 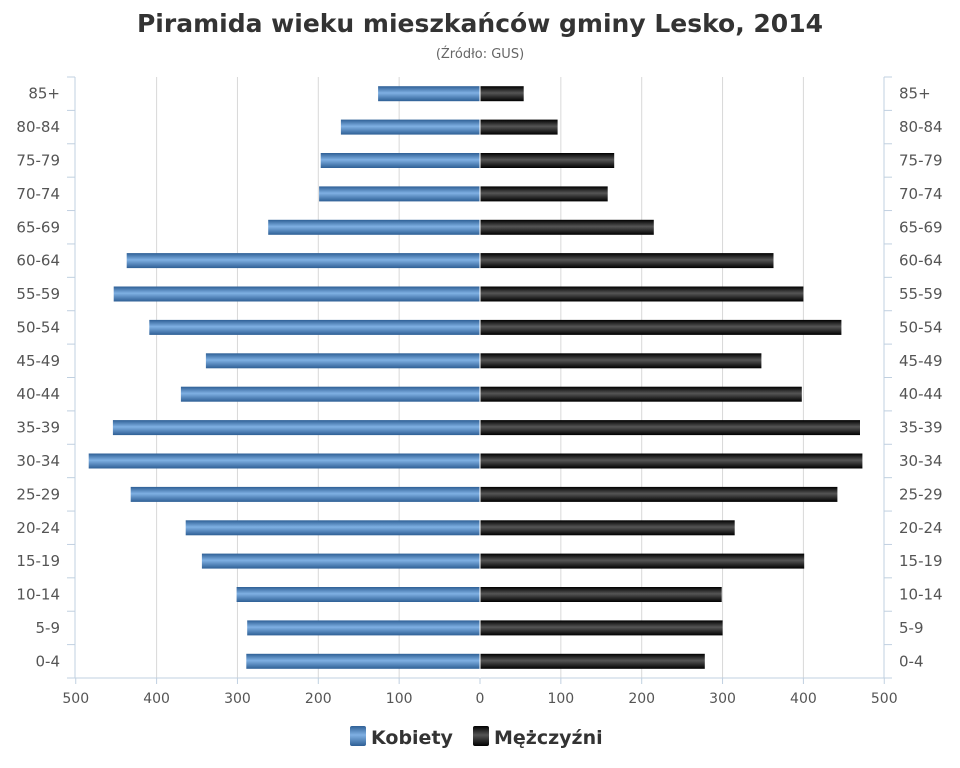 I want to click on category-label-right: 15-19, so click(x=921, y=561).